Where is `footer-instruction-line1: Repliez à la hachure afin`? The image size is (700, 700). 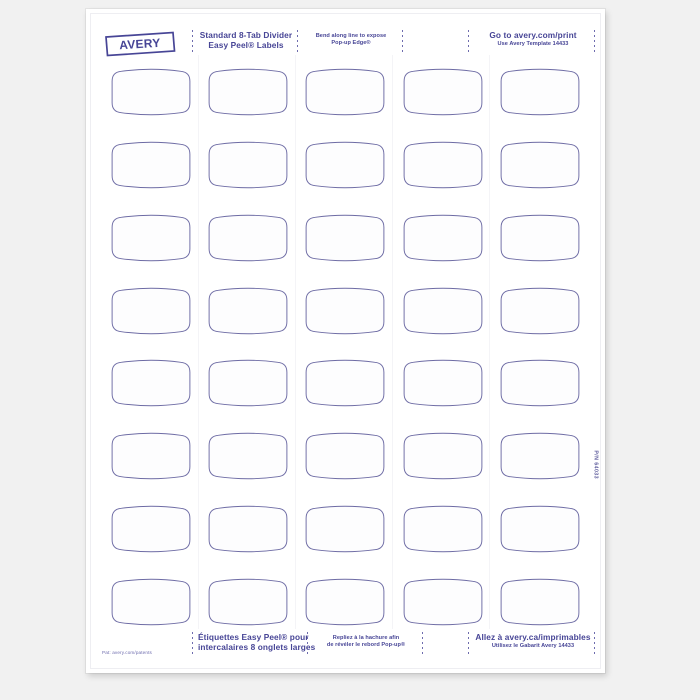 footer-instruction-line1: Repliez à la hachure afin is located at coordinates (366, 638).